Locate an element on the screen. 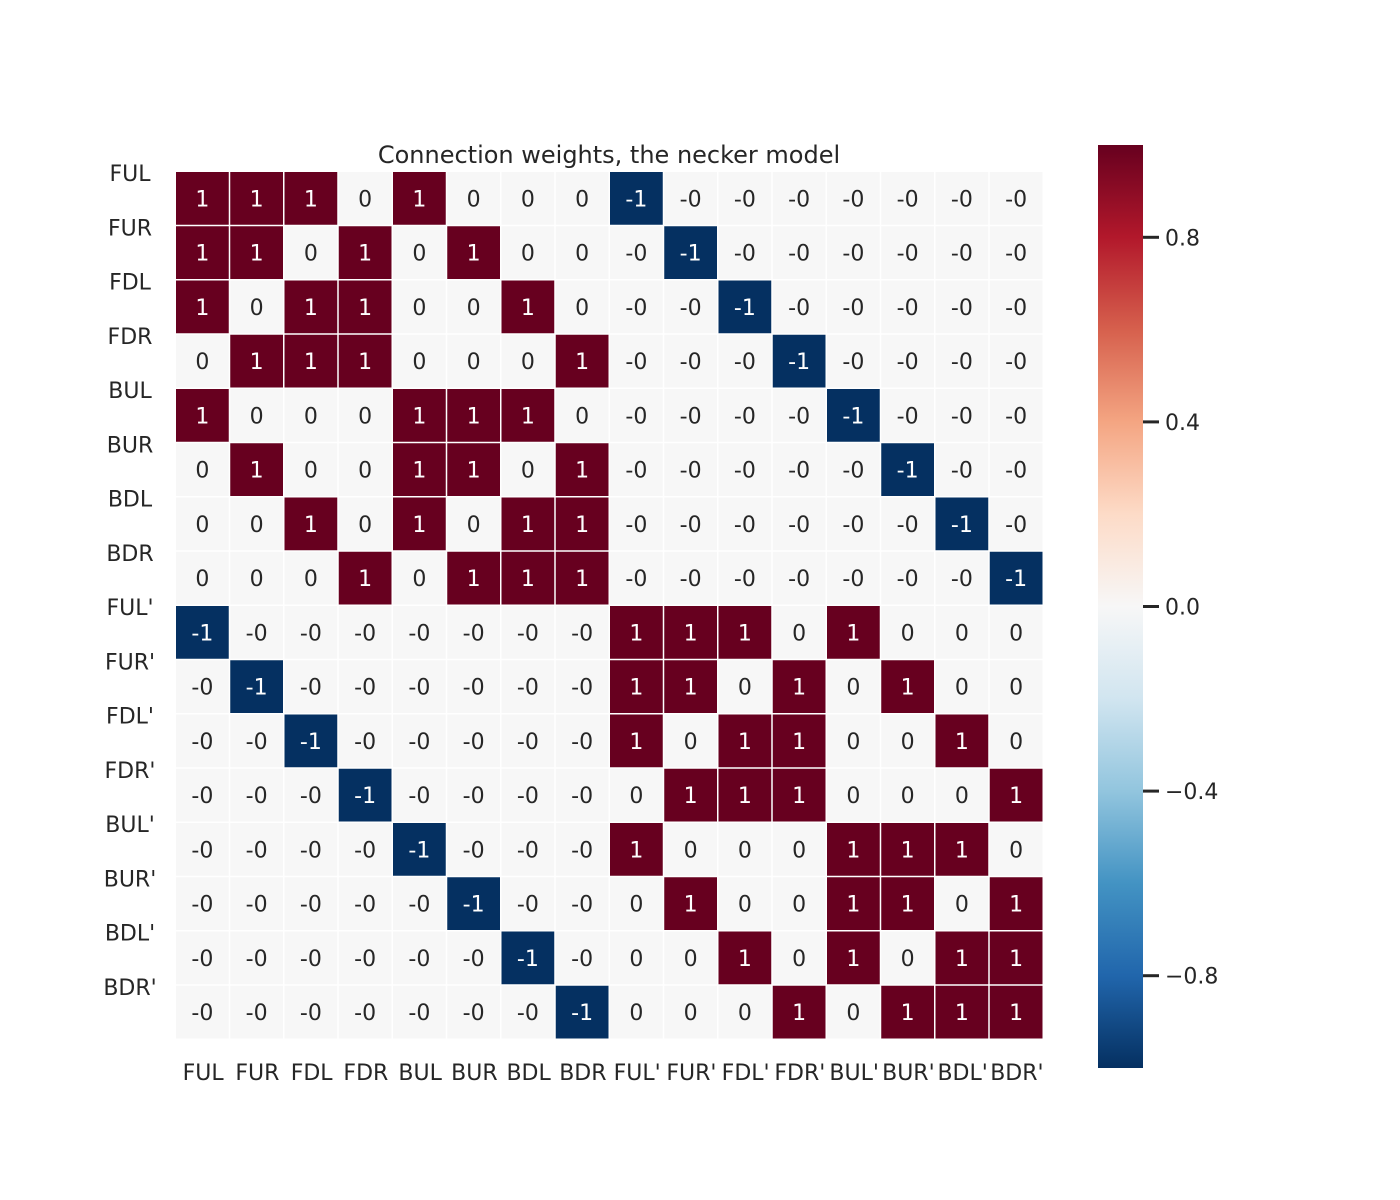  column-label: BUR is located at coordinates (474, 1073).